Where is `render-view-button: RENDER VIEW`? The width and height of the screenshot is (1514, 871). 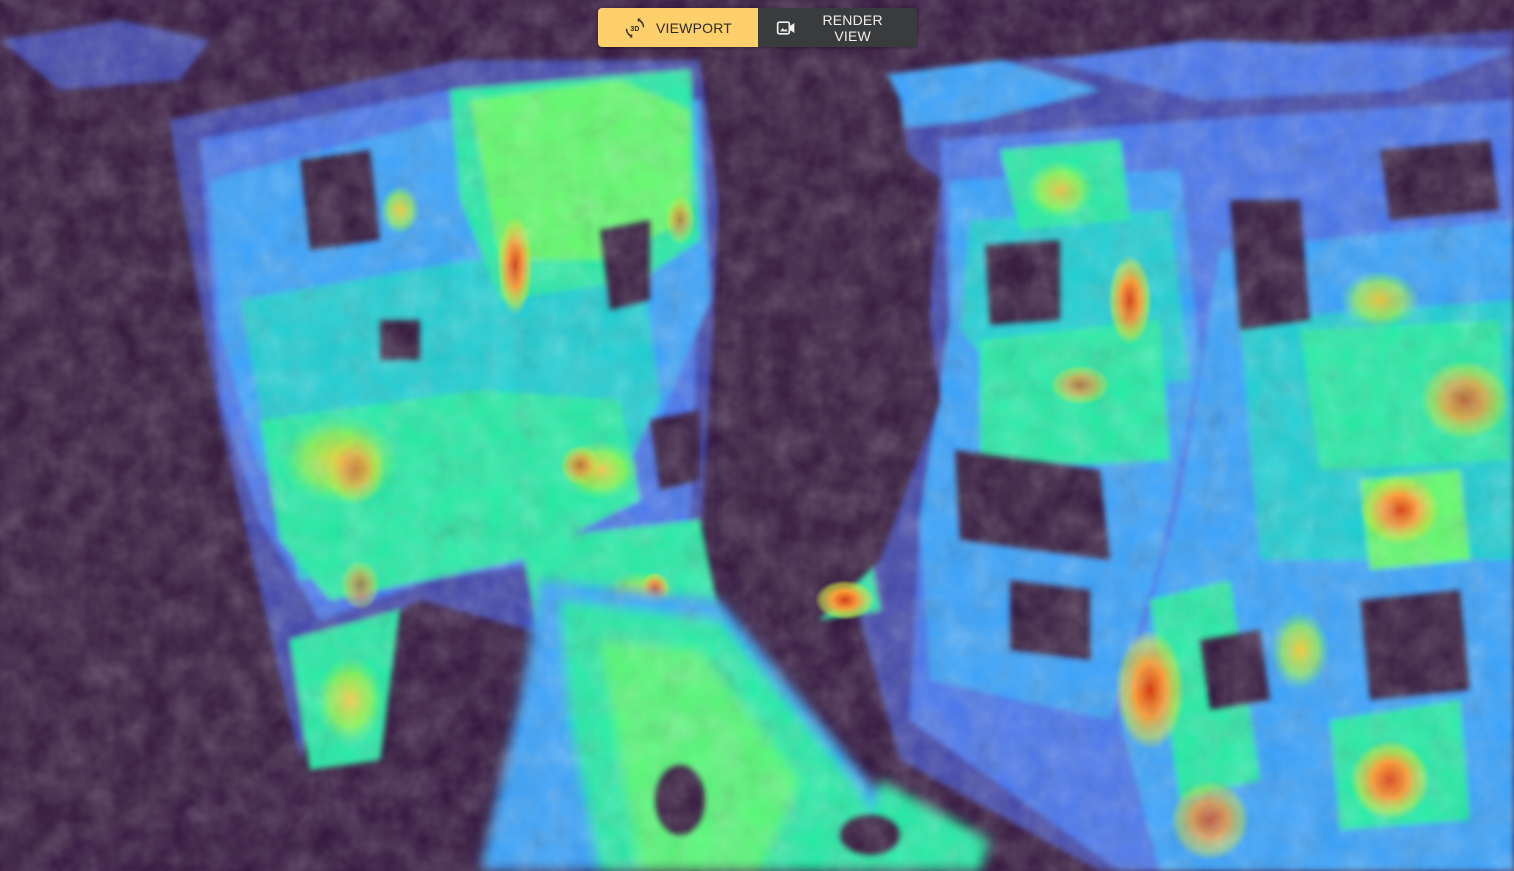 render-view-button: RENDER VIEW is located at coordinates (837, 27).